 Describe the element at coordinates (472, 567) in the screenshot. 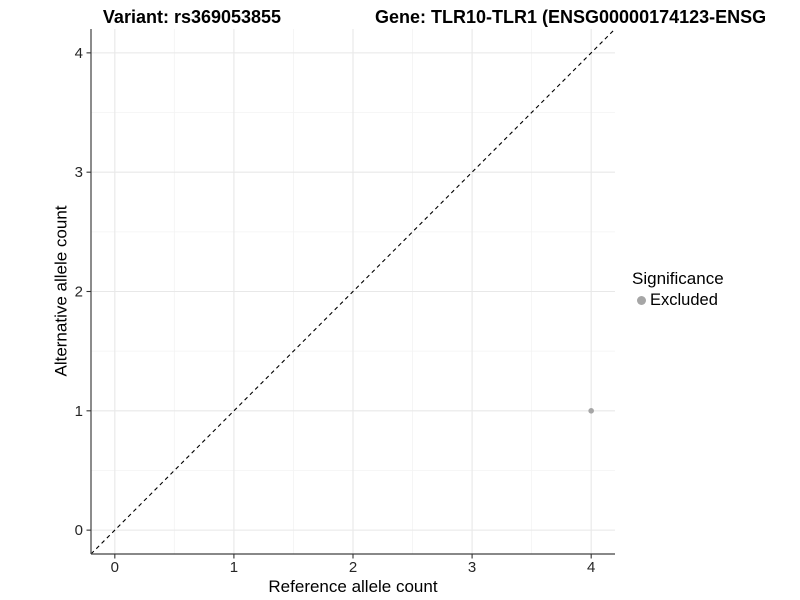

I see `x-tick-label: 3` at that location.